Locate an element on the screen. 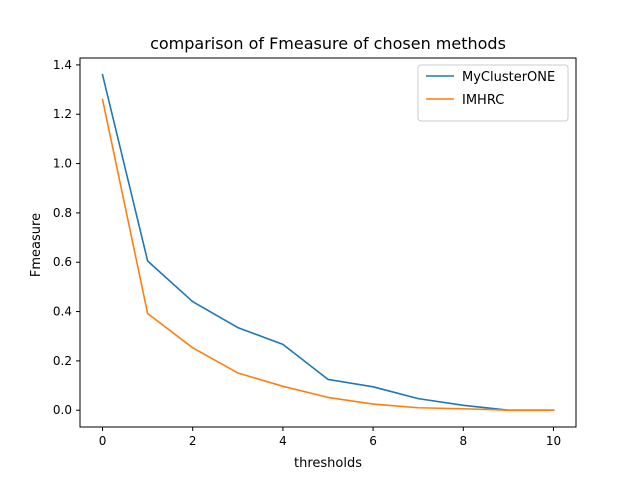 The image size is (640, 480). legend-box is located at coordinates (493, 93).